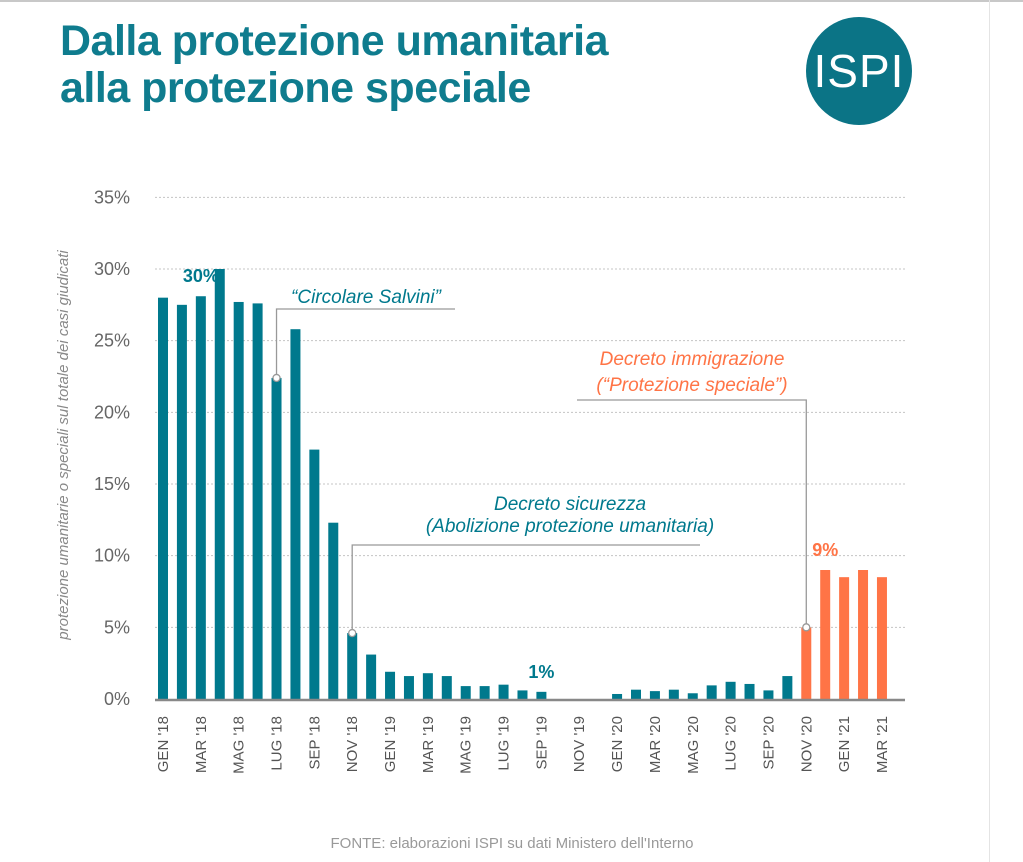  I want to click on x-tick-label: SEP '20, so click(768, 742).